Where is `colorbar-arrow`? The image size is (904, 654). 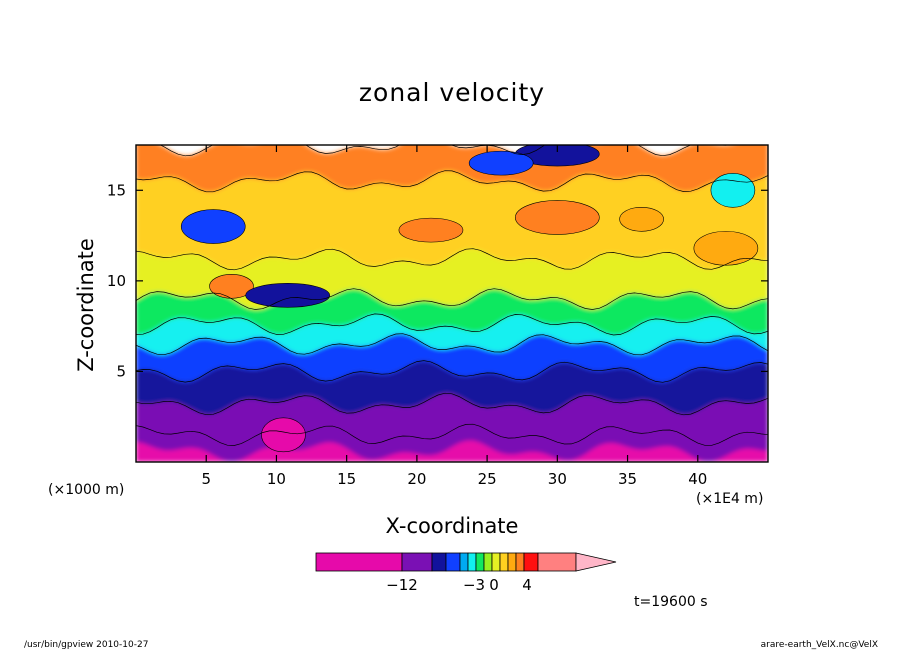 colorbar-arrow is located at coordinates (596, 562).